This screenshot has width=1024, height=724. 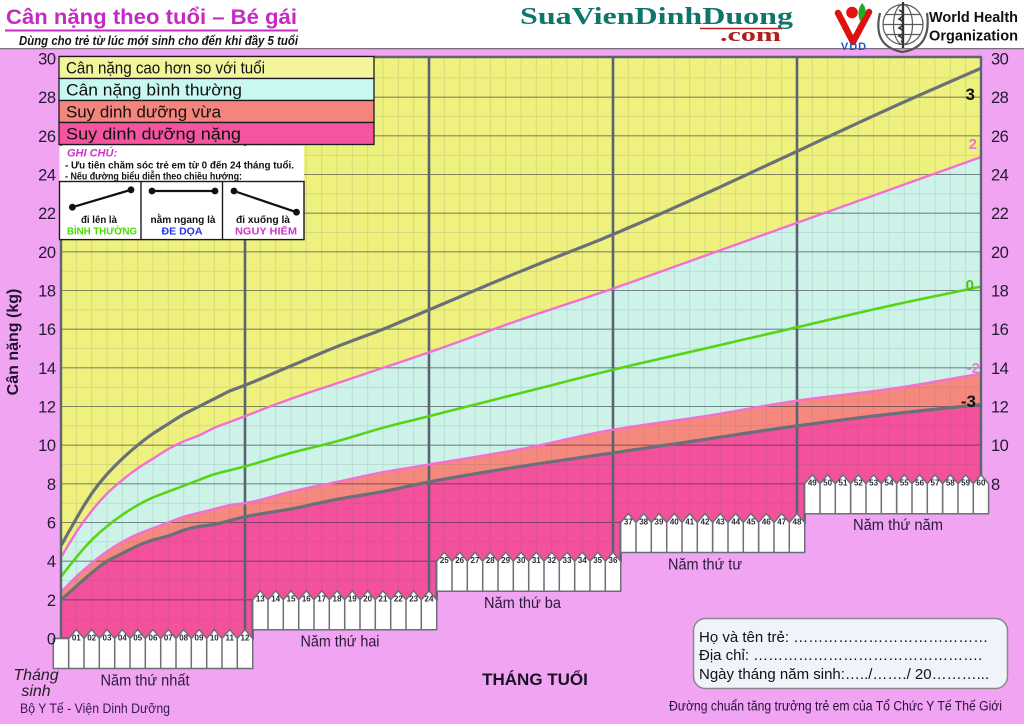 I want to click on svg-text: 07, so click(x=168, y=637).